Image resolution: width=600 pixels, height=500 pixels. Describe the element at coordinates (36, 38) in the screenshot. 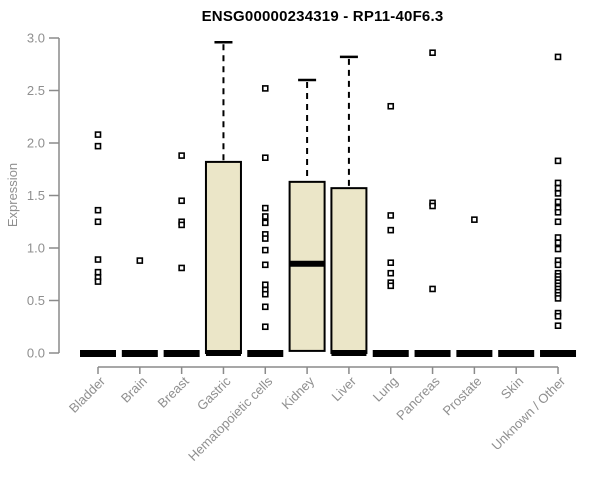

I see `y-tick-label: 3.0` at that location.